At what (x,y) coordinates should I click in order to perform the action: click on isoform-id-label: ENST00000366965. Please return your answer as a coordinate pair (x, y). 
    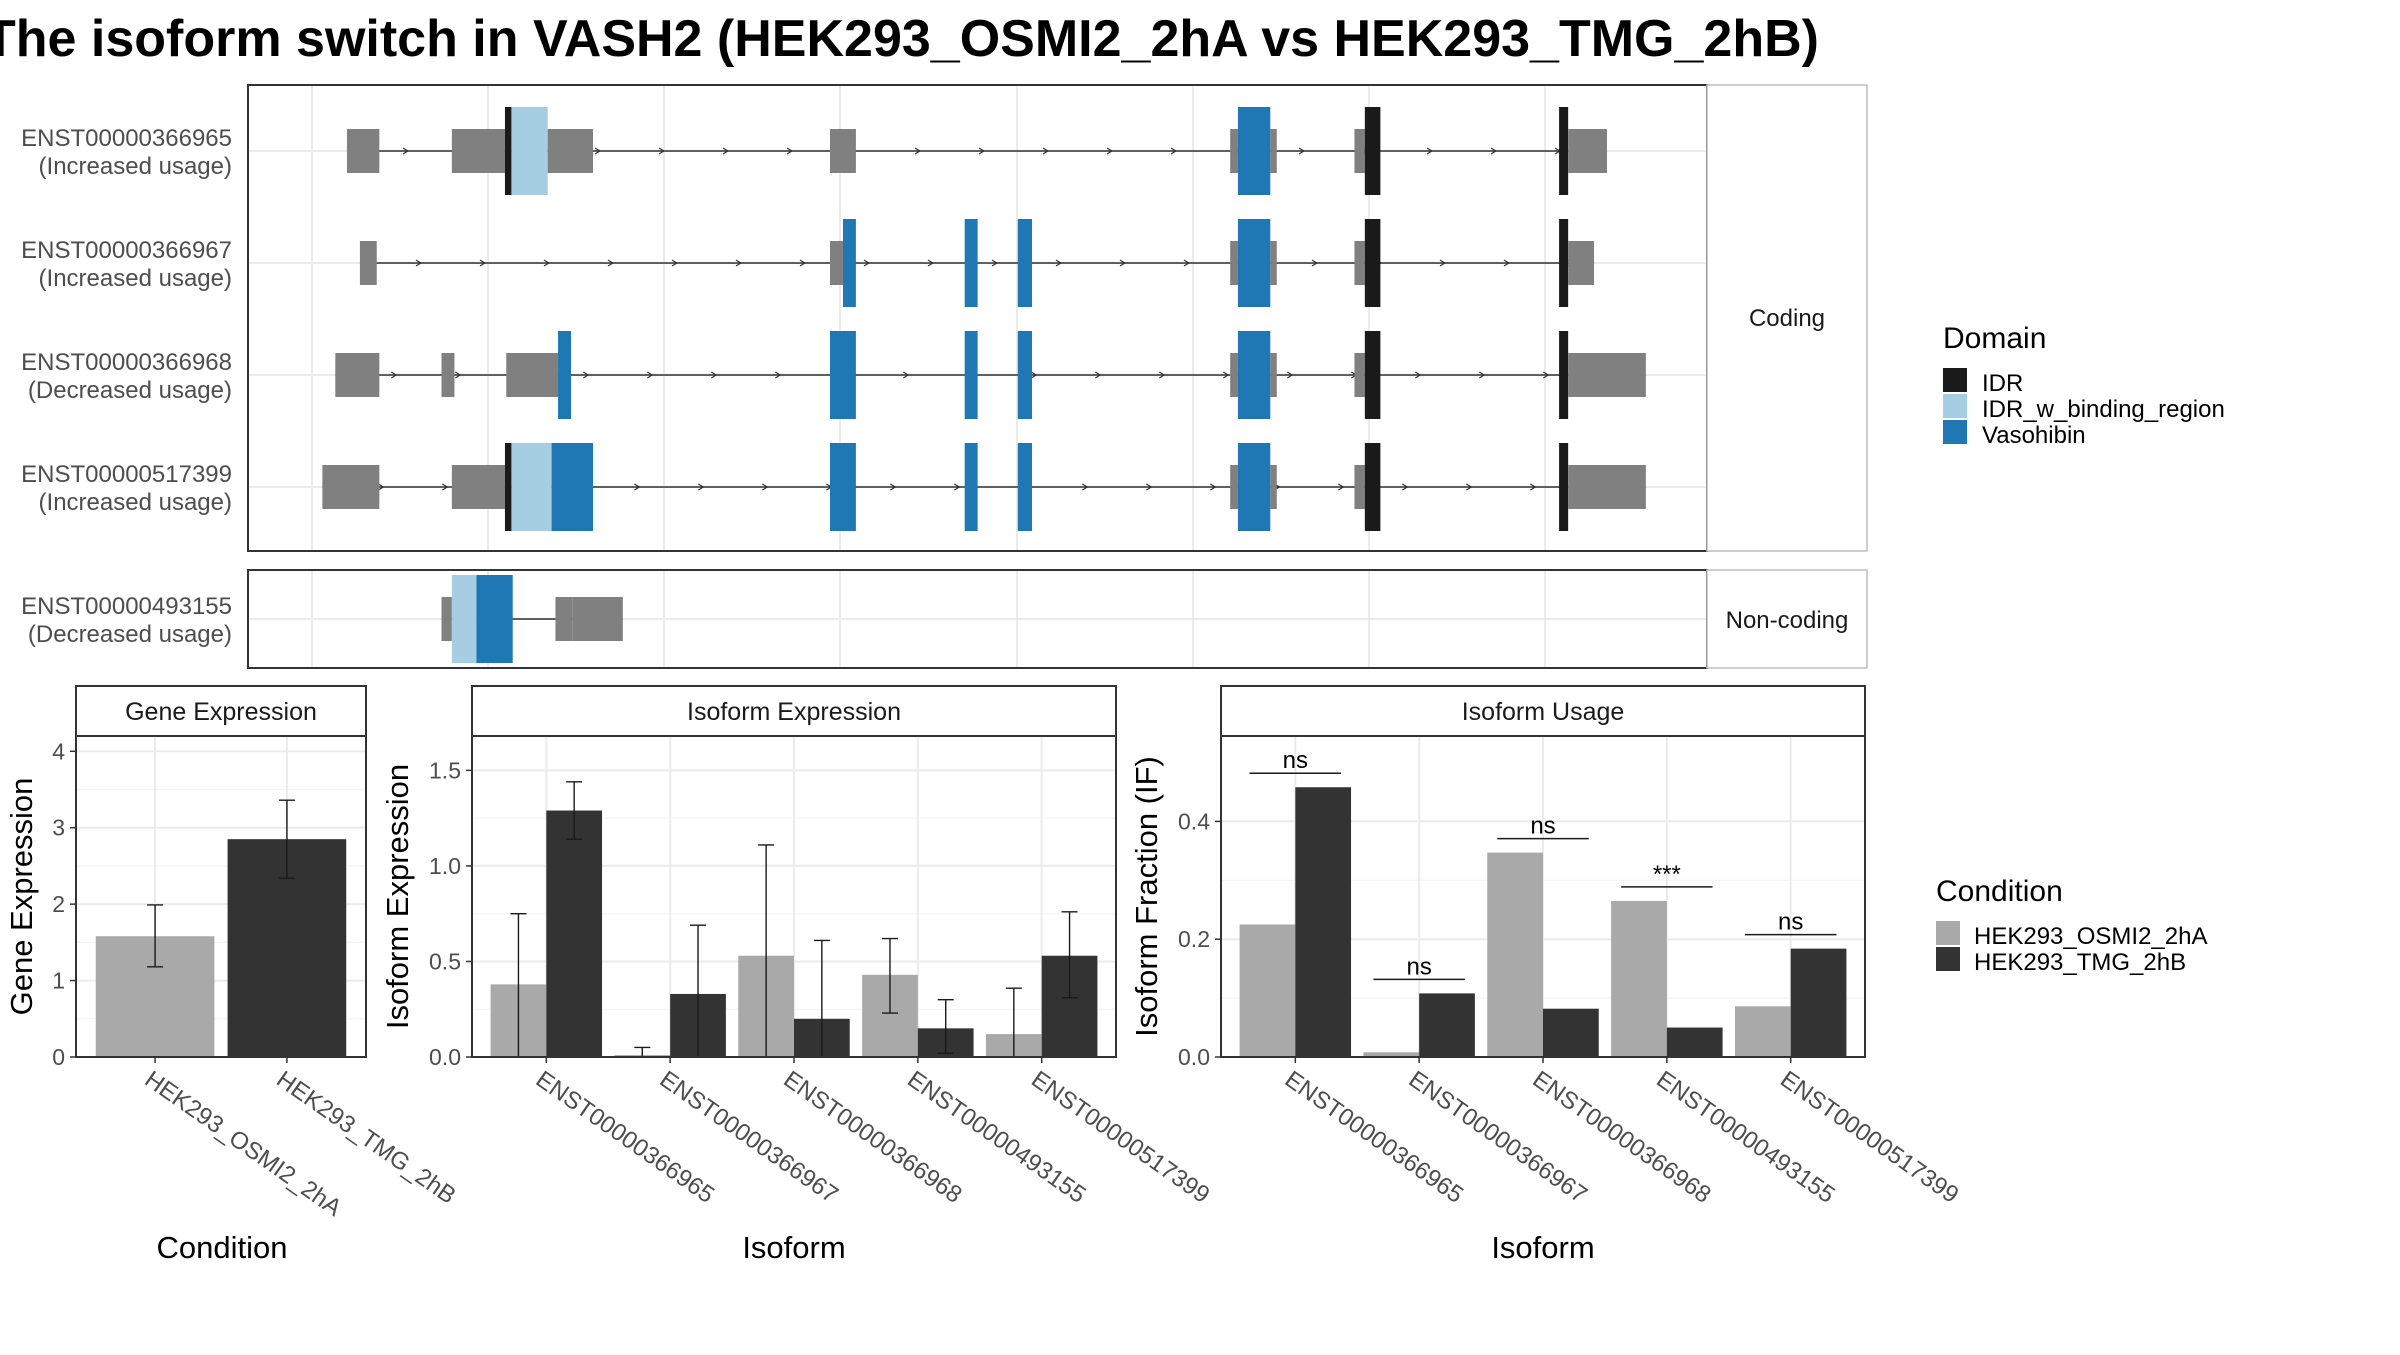
    Looking at the image, I should click on (126, 138).